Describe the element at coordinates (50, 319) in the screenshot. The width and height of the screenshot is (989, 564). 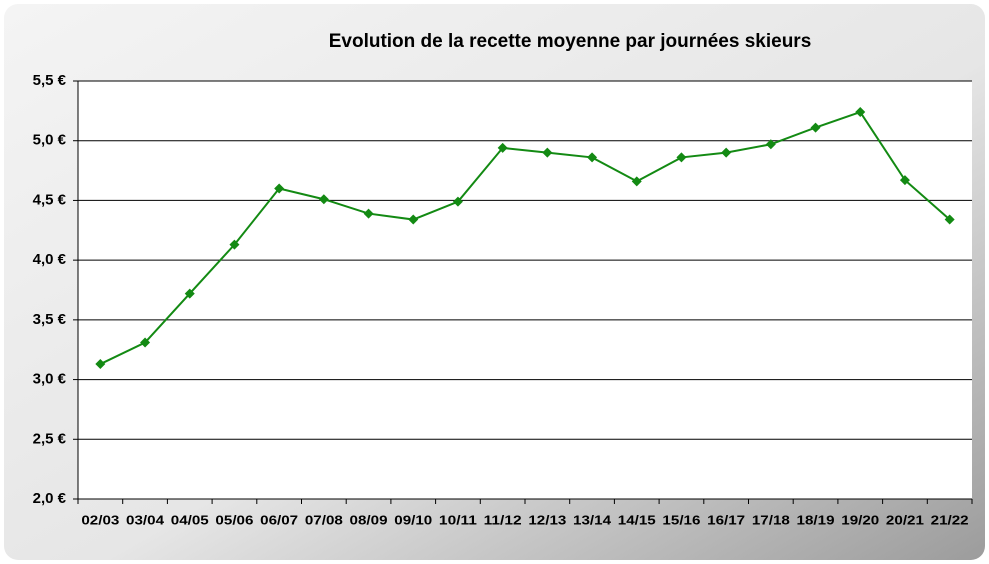
I see `y-tick-label: 3,5 €` at that location.